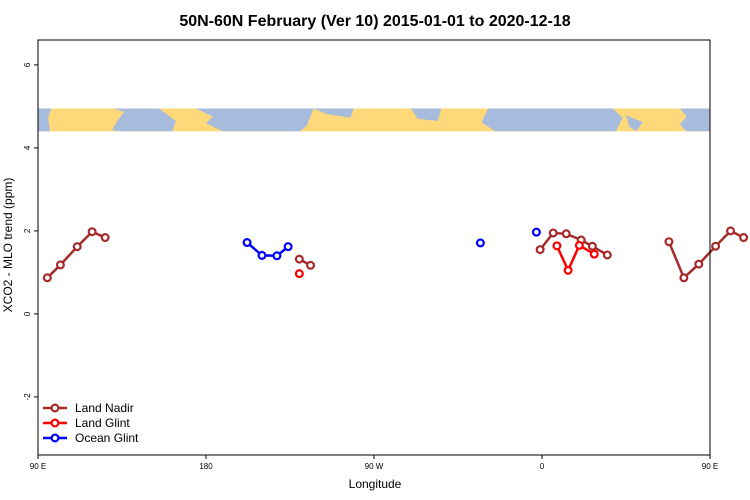 The height and width of the screenshot is (500, 750). What do you see at coordinates (391, 244) in the screenshot?
I see `series-ocean-glint` at bounding box center [391, 244].